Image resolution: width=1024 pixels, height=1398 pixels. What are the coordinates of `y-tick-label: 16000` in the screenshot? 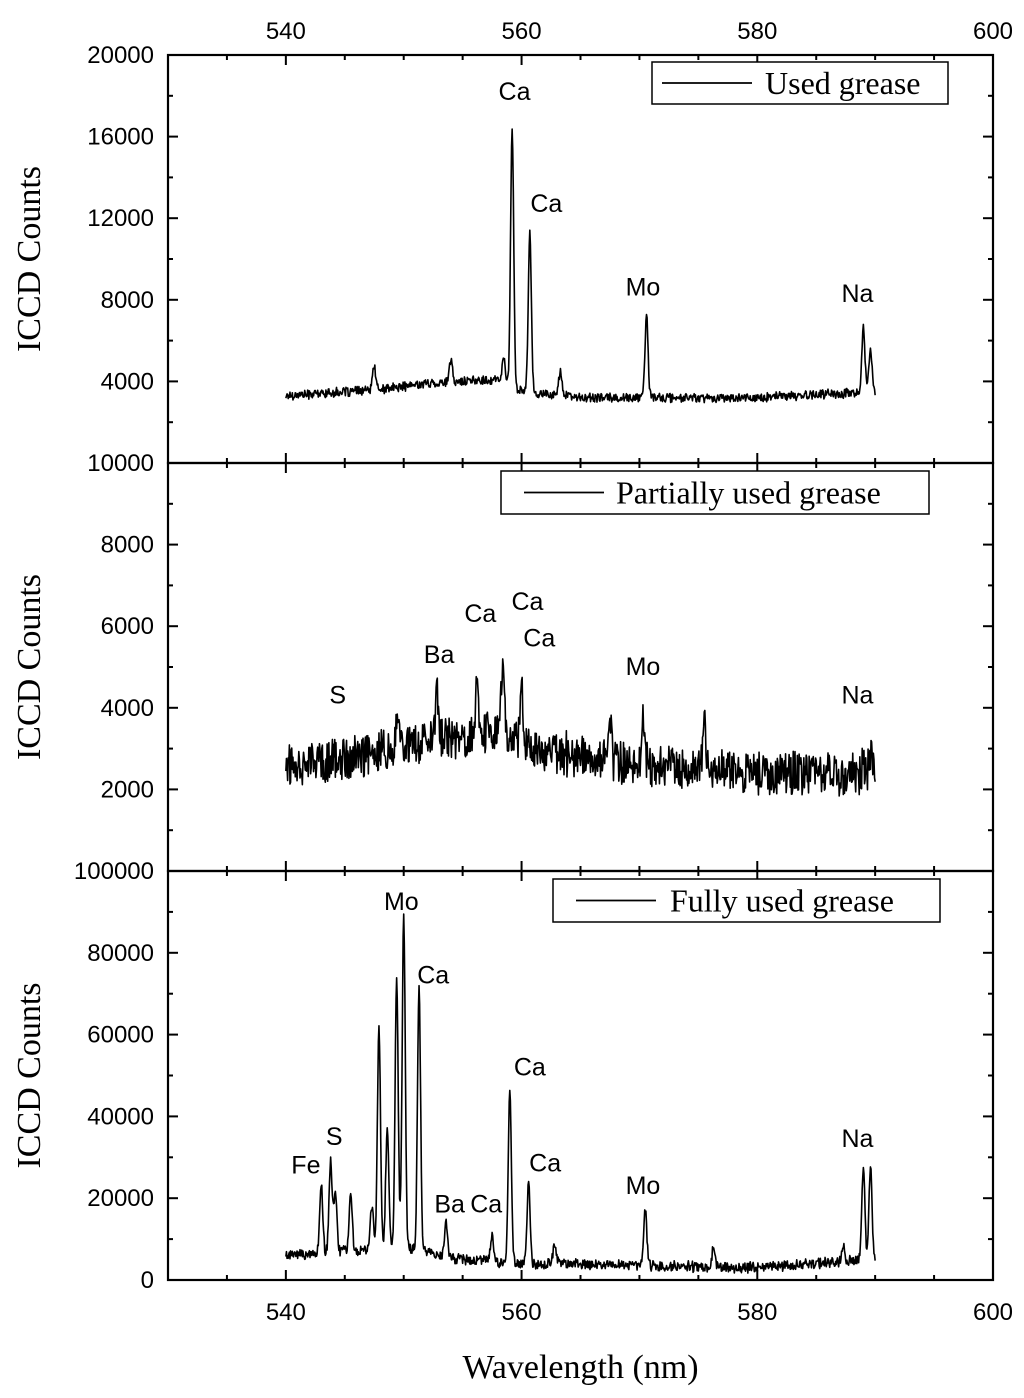 It's located at (120, 137).